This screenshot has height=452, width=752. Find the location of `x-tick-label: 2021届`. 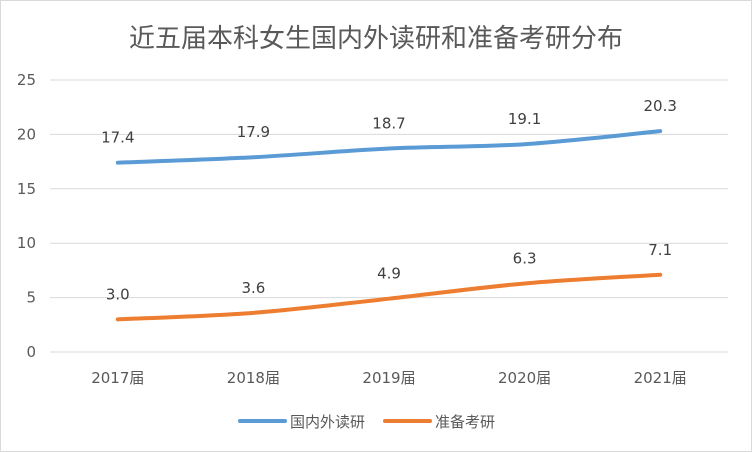

x-tick-label: 2021届 is located at coordinates (660, 378).